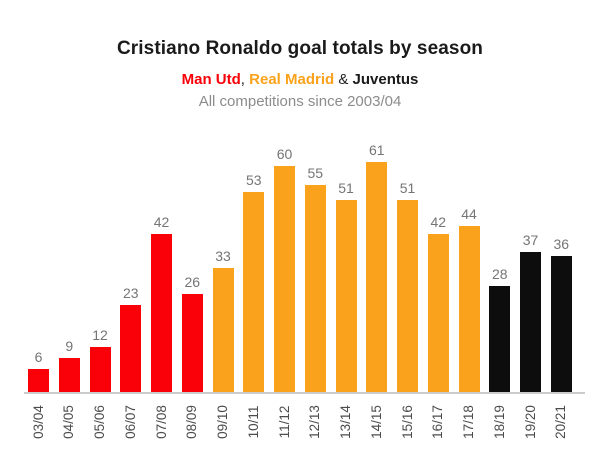 The width and height of the screenshot is (600, 454). What do you see at coordinates (315, 422) in the screenshot?
I see `x-tick-label: 12/13` at bounding box center [315, 422].